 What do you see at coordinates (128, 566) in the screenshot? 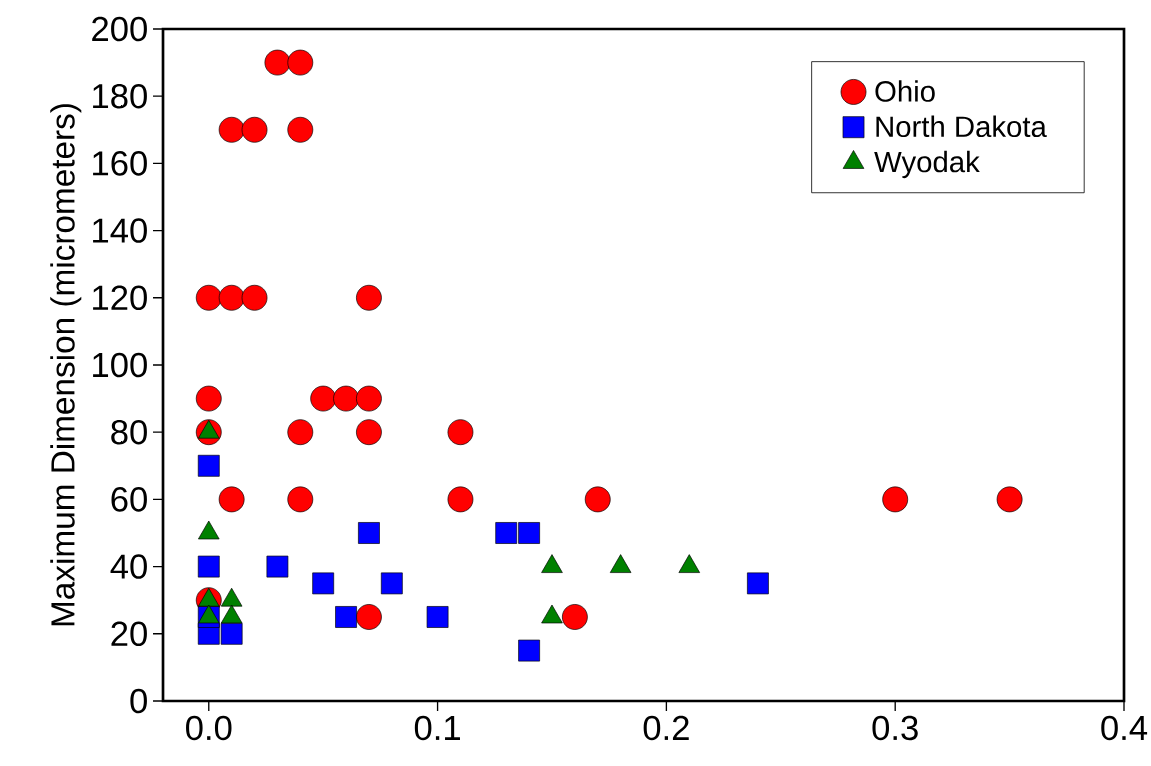
I see `y-tick-label: 40` at bounding box center [128, 566].